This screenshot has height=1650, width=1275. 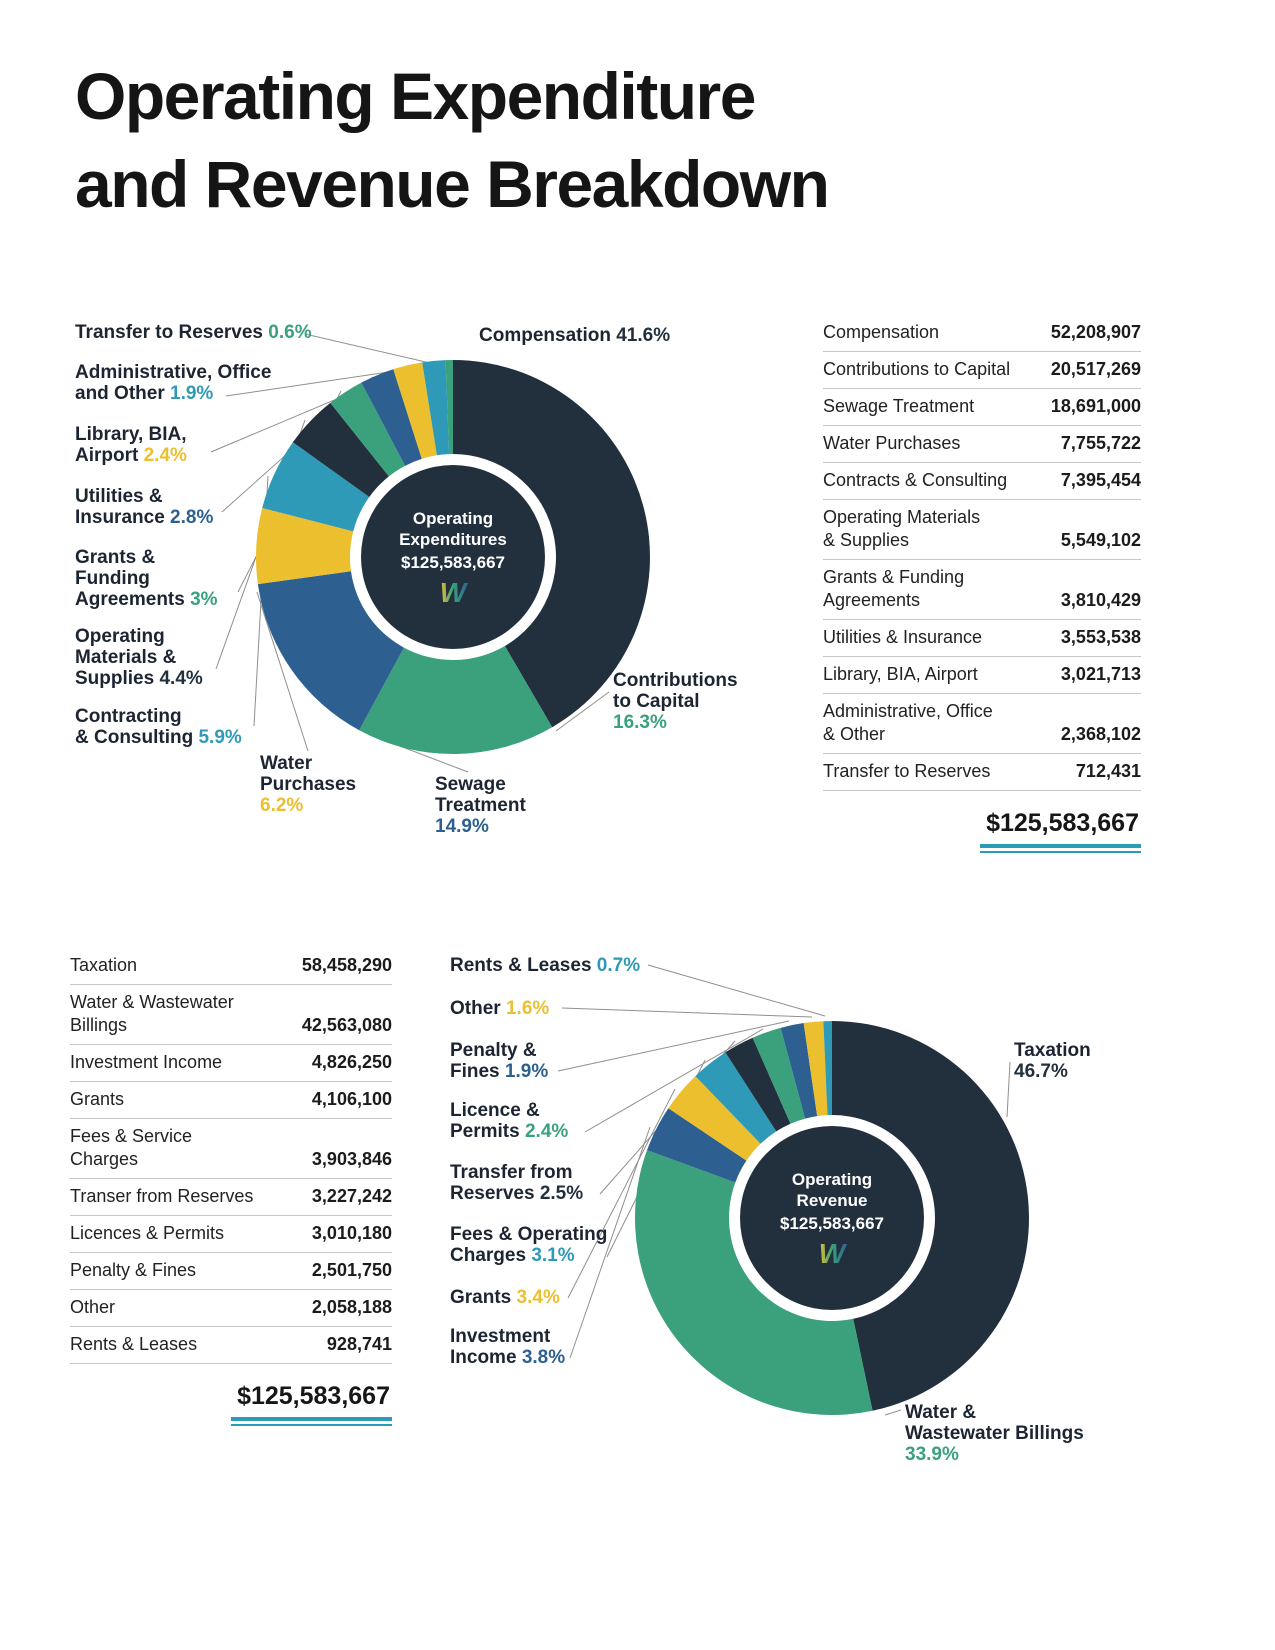 I want to click on callout-percent: 3.1%, so click(x=553, y=1255).